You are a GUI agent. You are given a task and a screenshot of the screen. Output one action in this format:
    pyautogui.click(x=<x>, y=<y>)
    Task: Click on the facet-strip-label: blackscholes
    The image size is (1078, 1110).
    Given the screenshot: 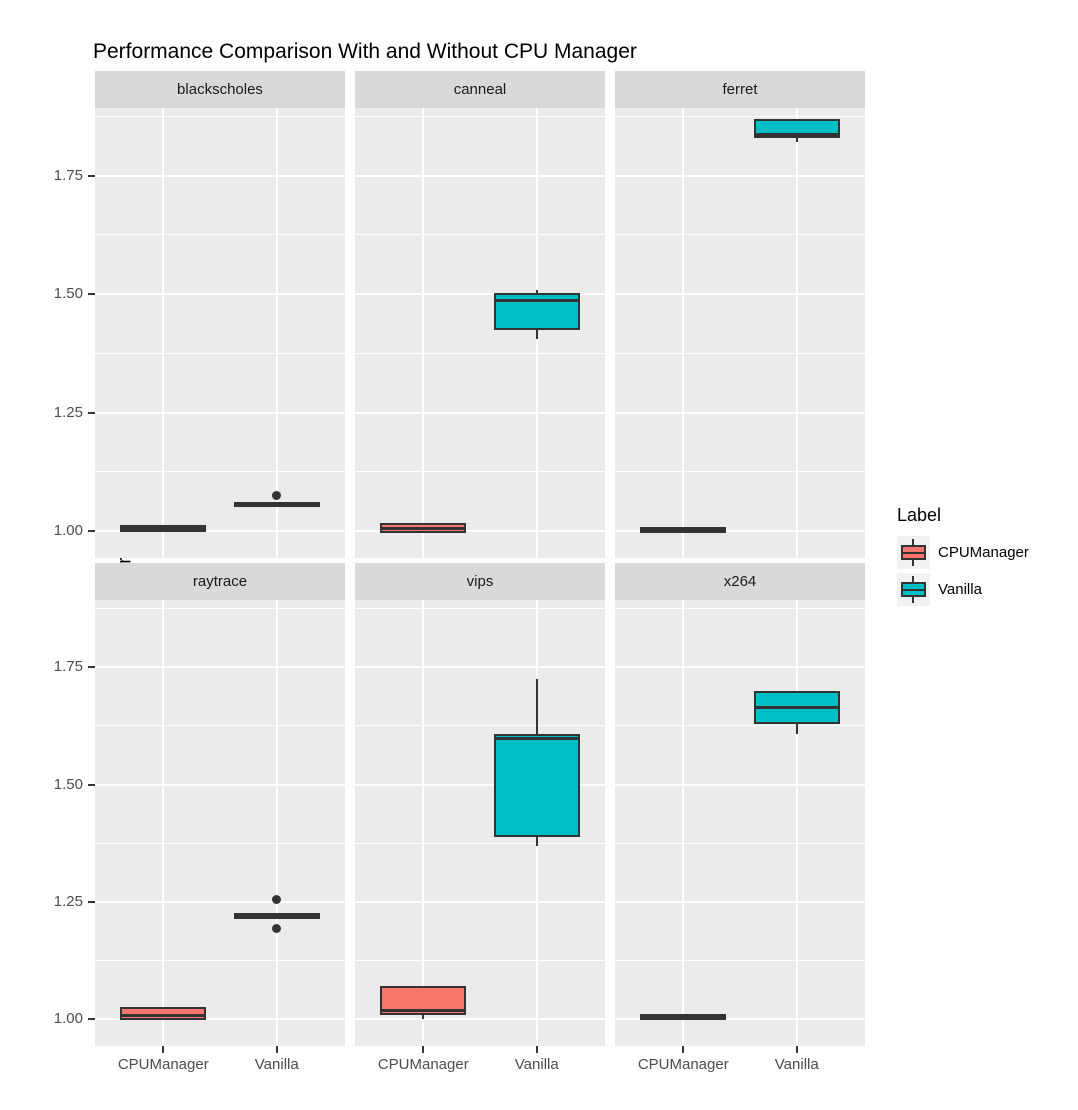 What is the action you would take?
    pyautogui.click(x=220, y=89)
    